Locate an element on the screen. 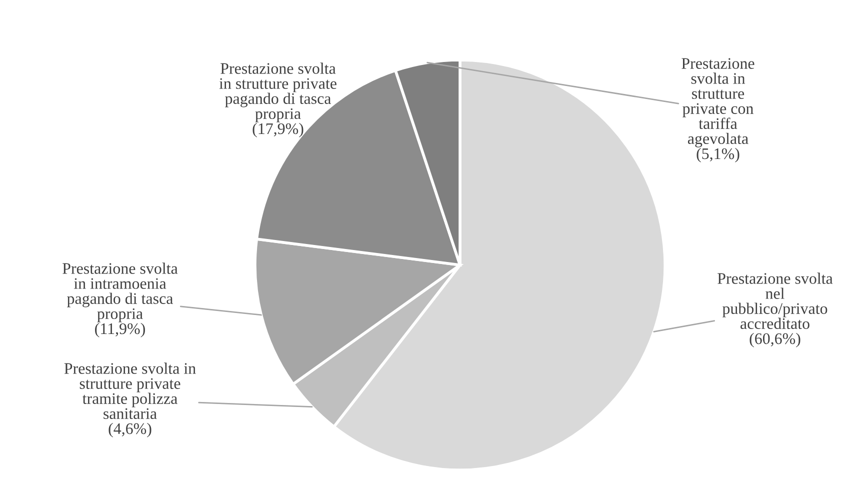 Image resolution: width=865 pixels, height=487 pixels. slice-label: Prestazione svolta nel pubblico/privato accreditato is located at coordinates (775, 301).